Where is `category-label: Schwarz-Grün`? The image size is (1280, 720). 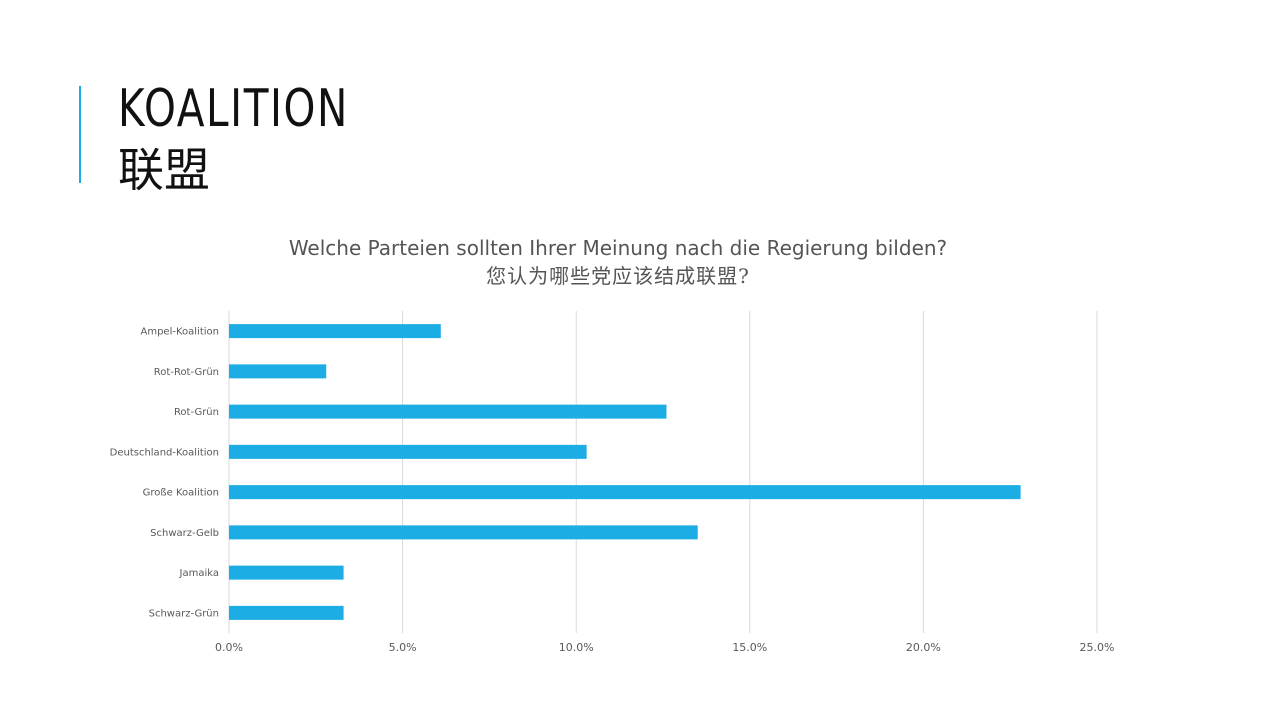
category-label: Schwarz-Grün is located at coordinates (184, 613).